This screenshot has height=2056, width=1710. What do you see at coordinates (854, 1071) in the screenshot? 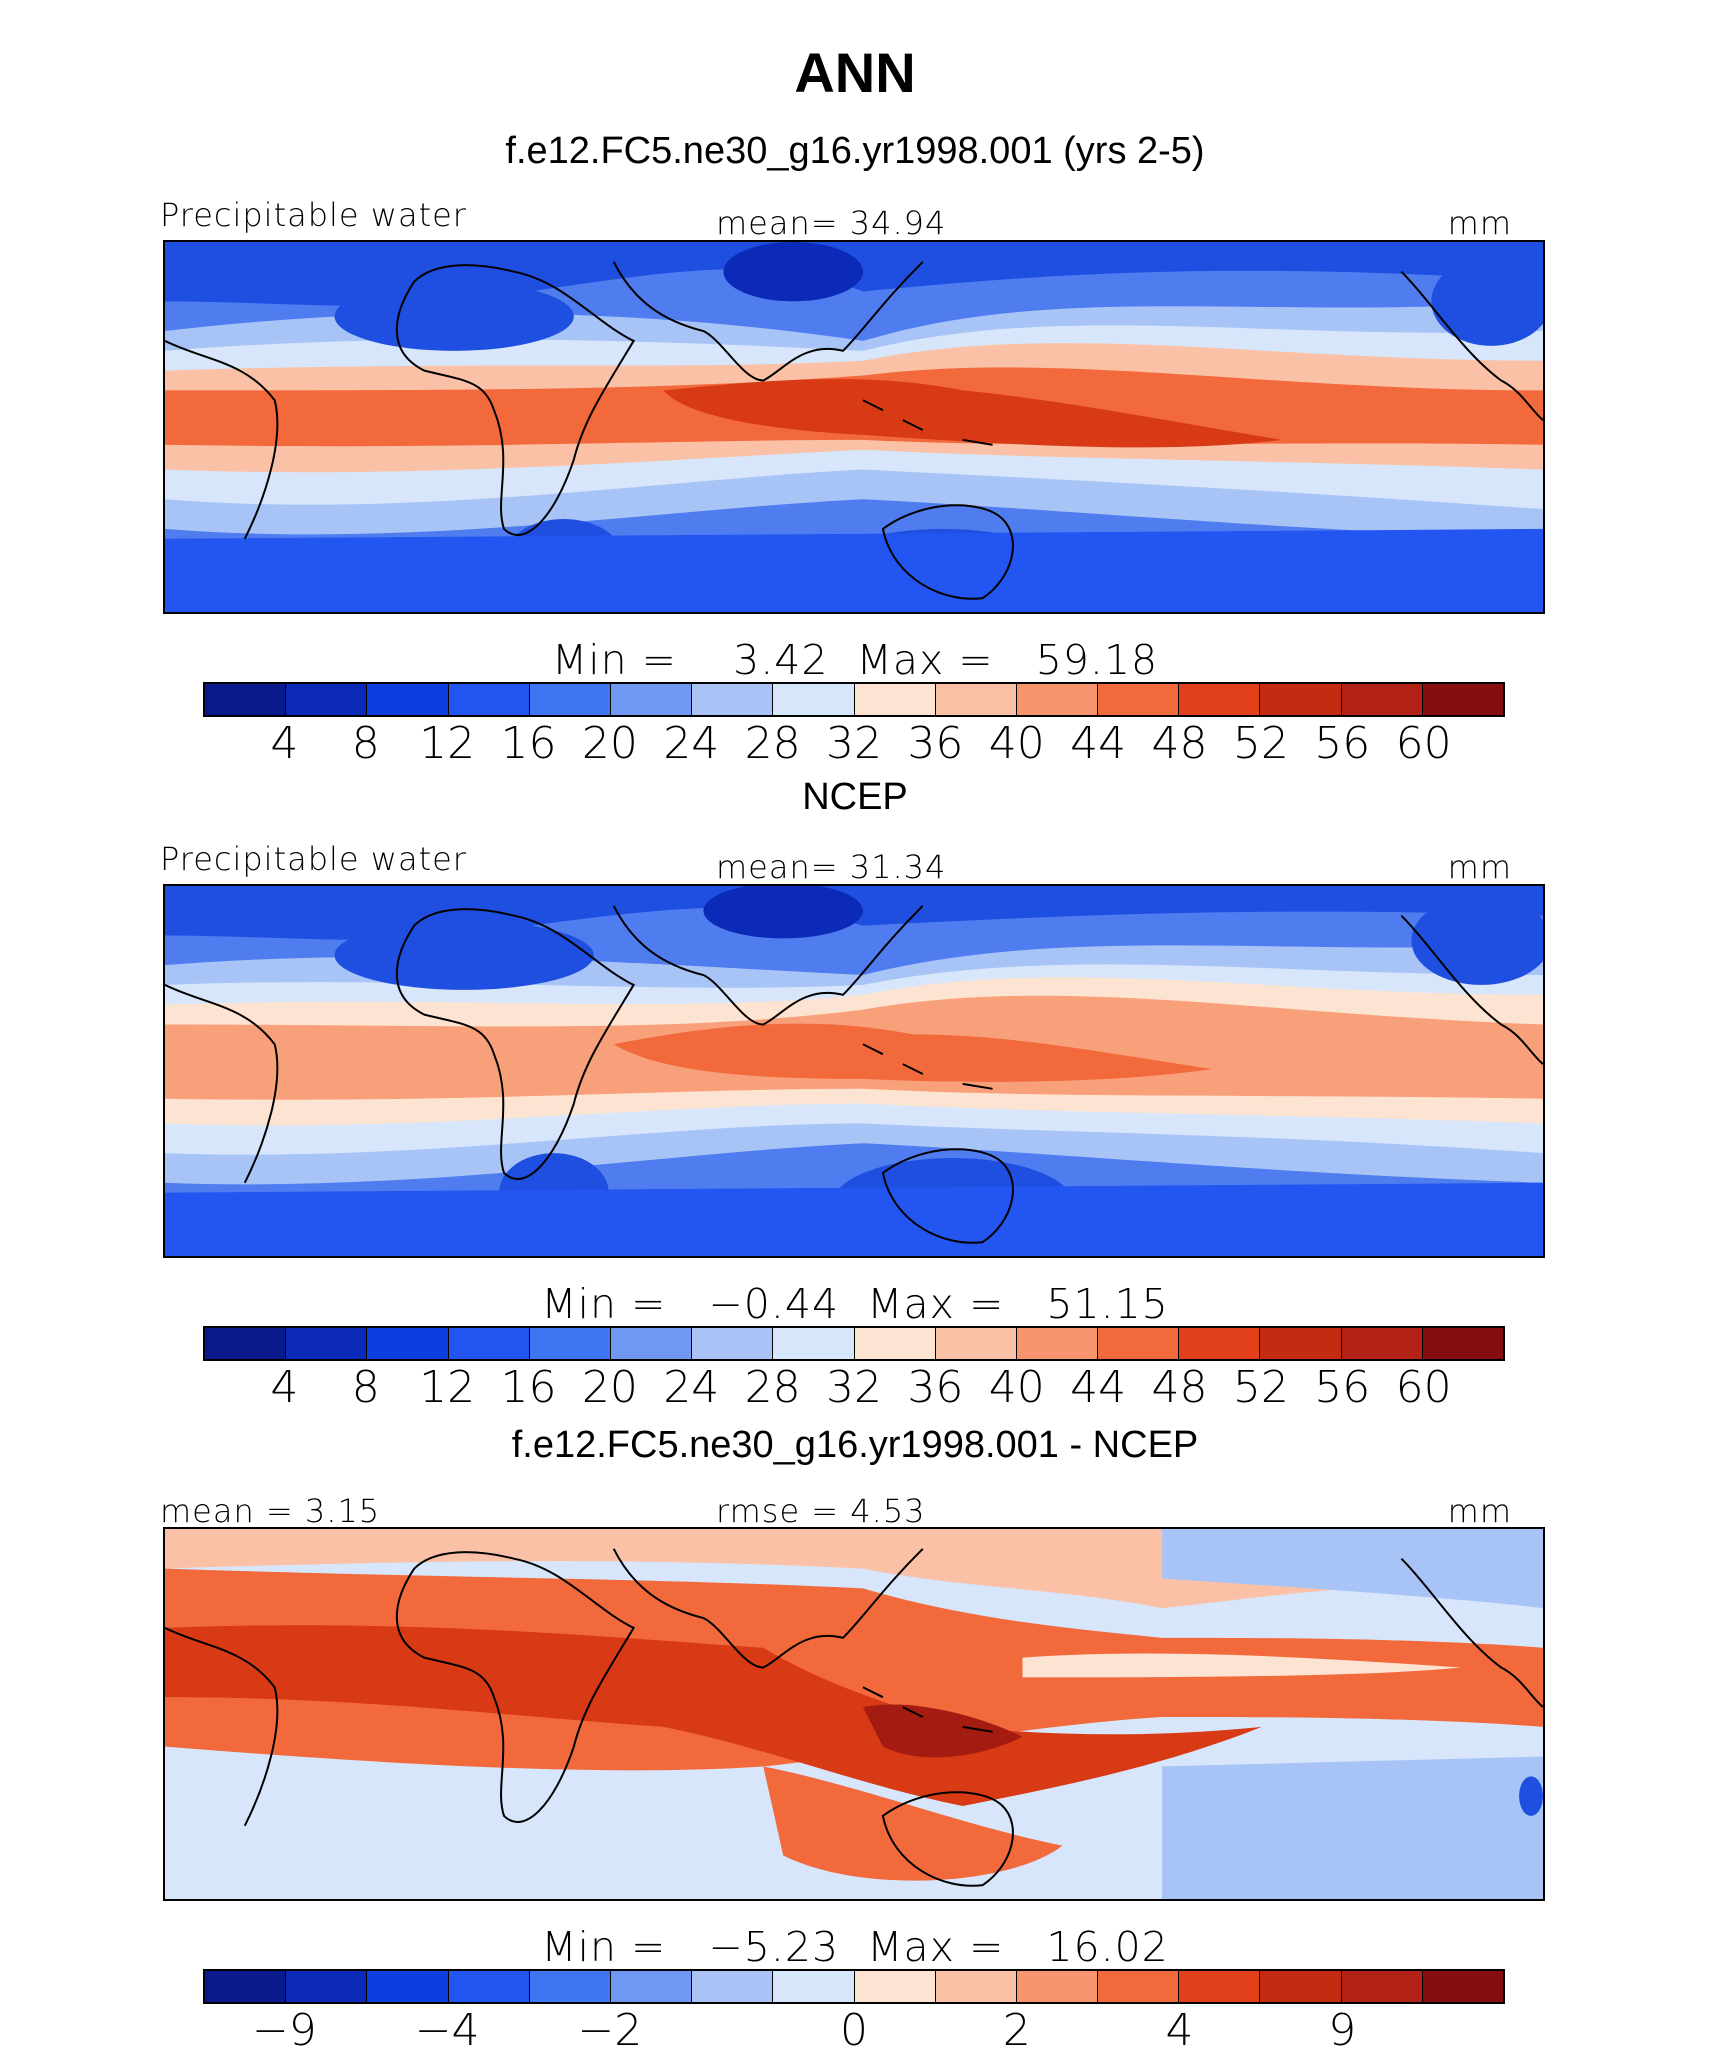
I see `panel2-map` at bounding box center [854, 1071].